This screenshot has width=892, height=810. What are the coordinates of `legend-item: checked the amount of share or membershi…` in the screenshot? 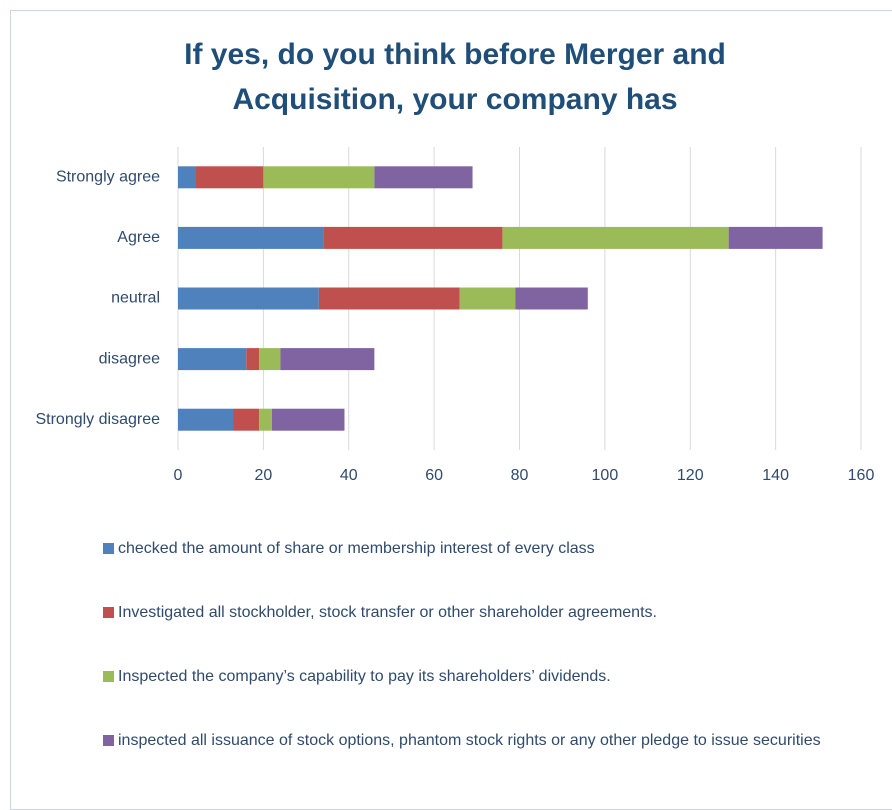 It's located at (463, 548).